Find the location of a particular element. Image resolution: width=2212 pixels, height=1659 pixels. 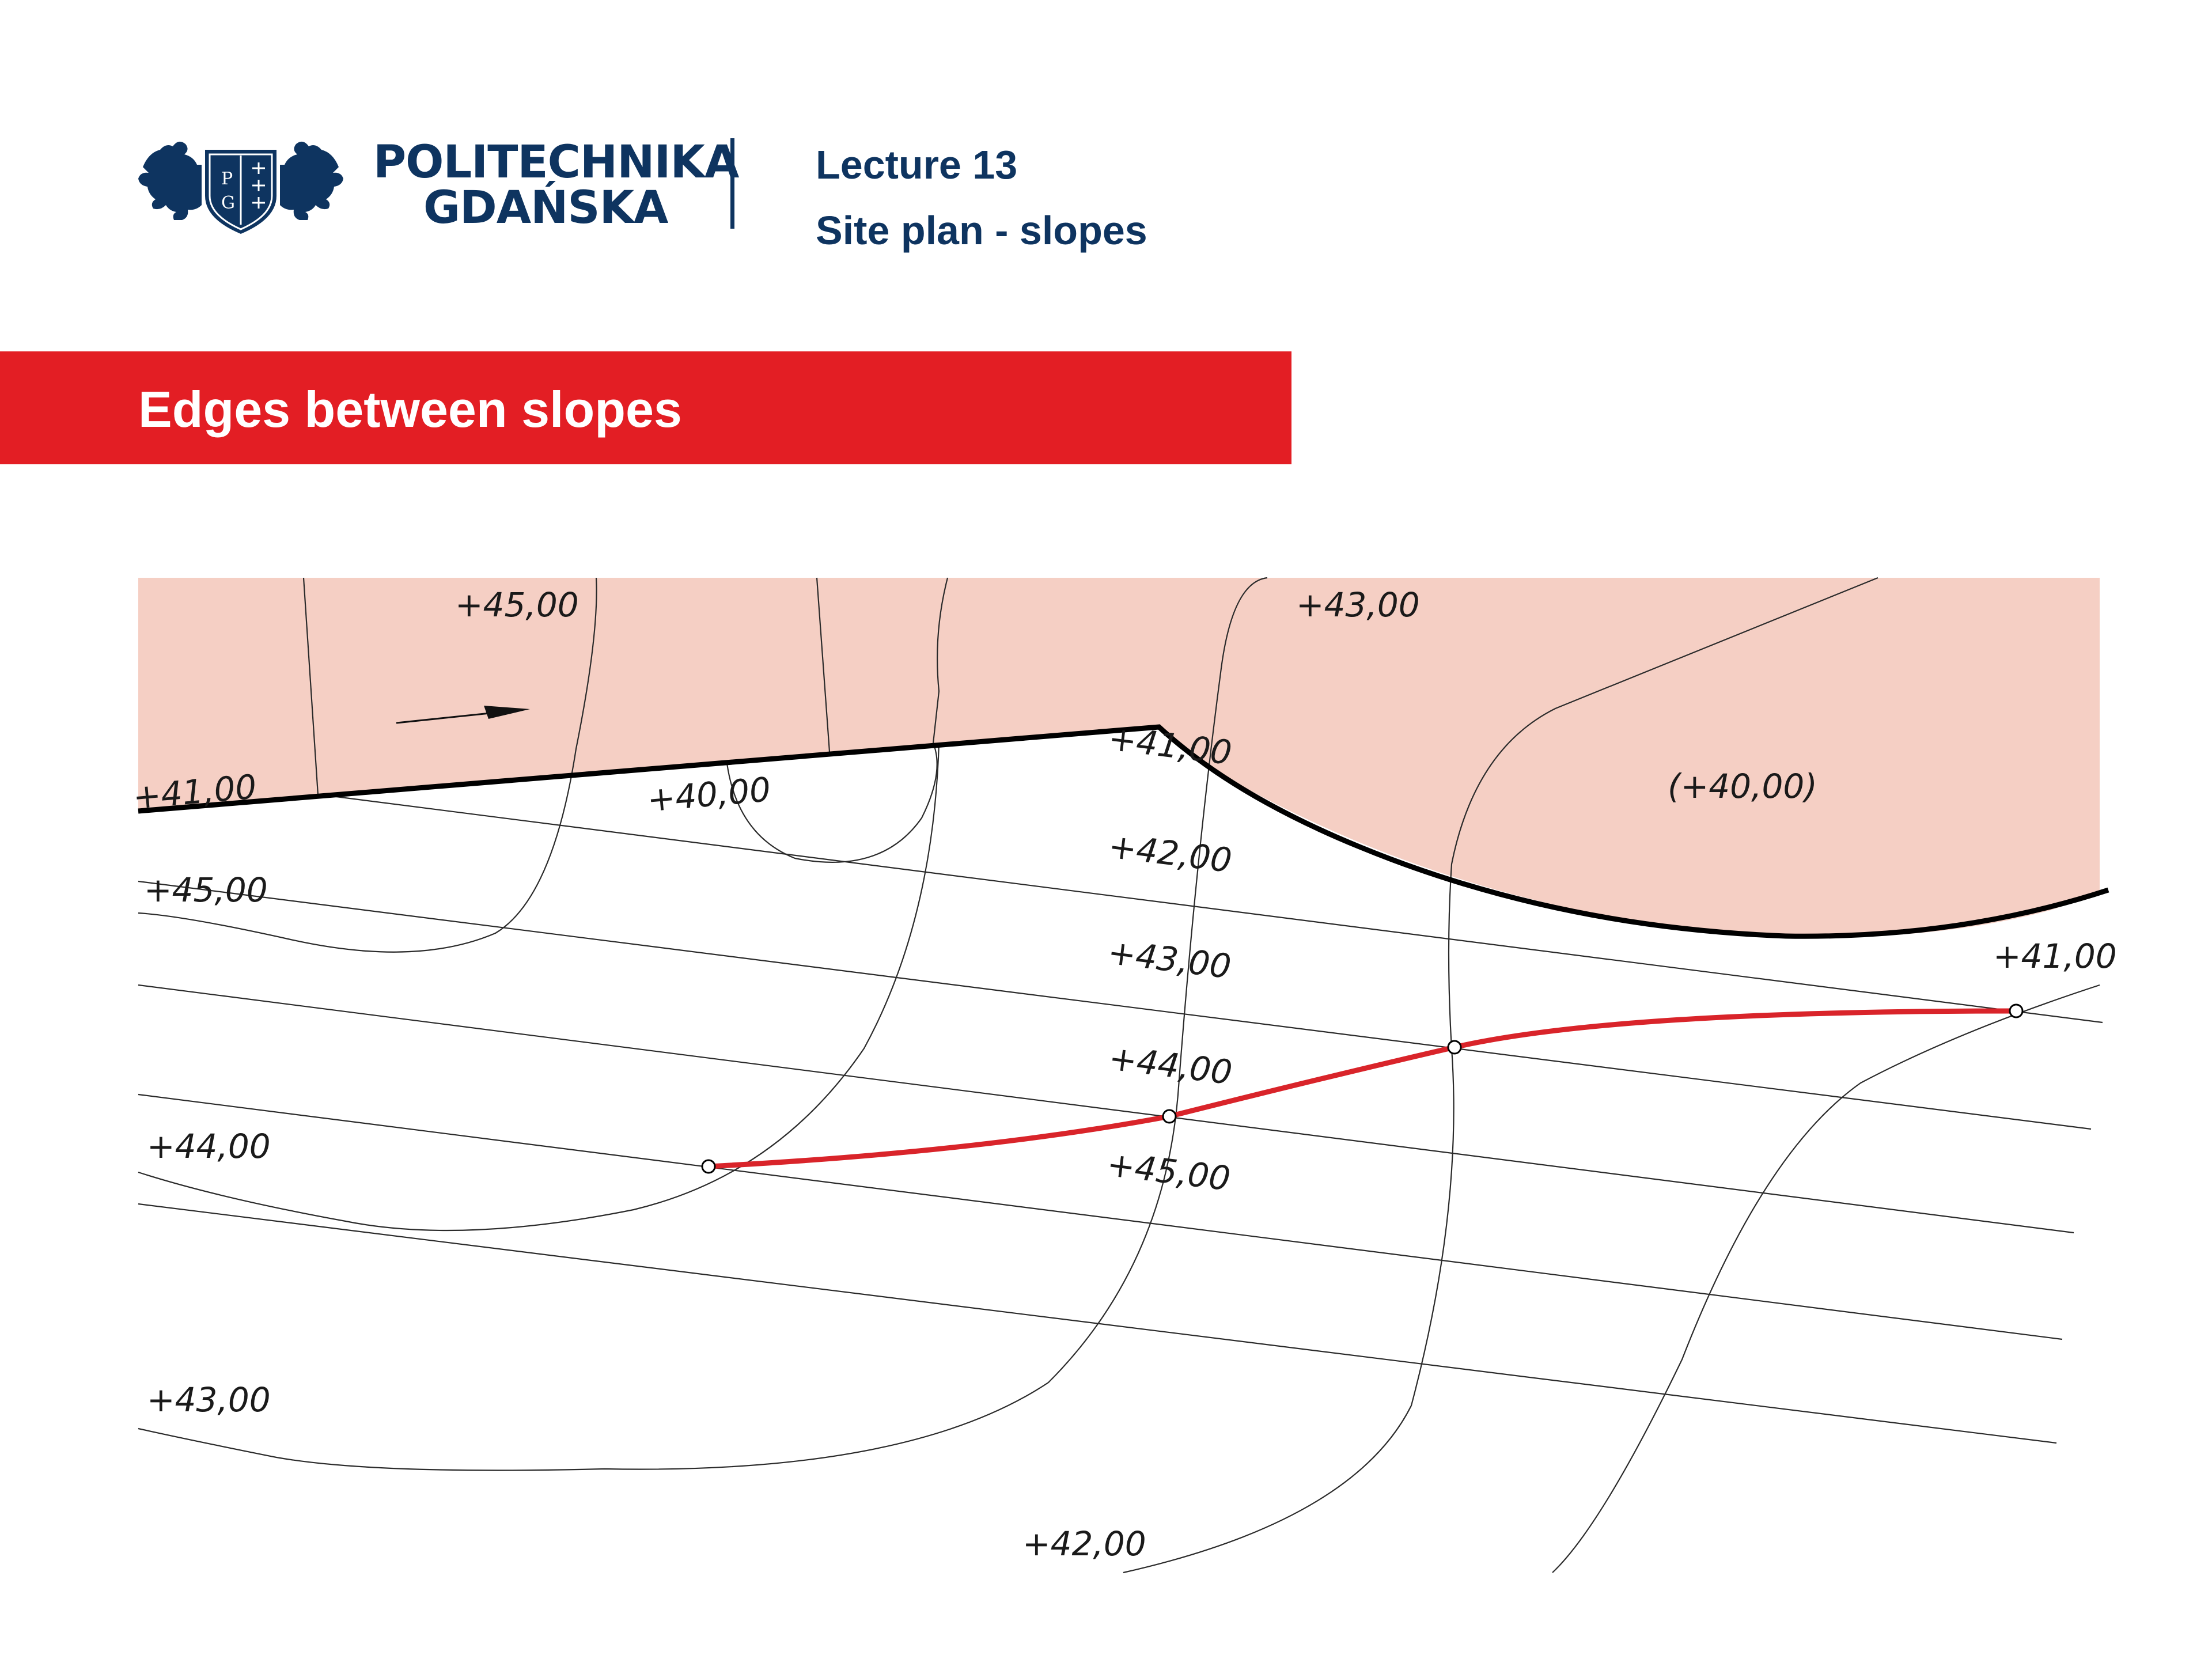

slope-edge-line is located at coordinates (1123, 831).